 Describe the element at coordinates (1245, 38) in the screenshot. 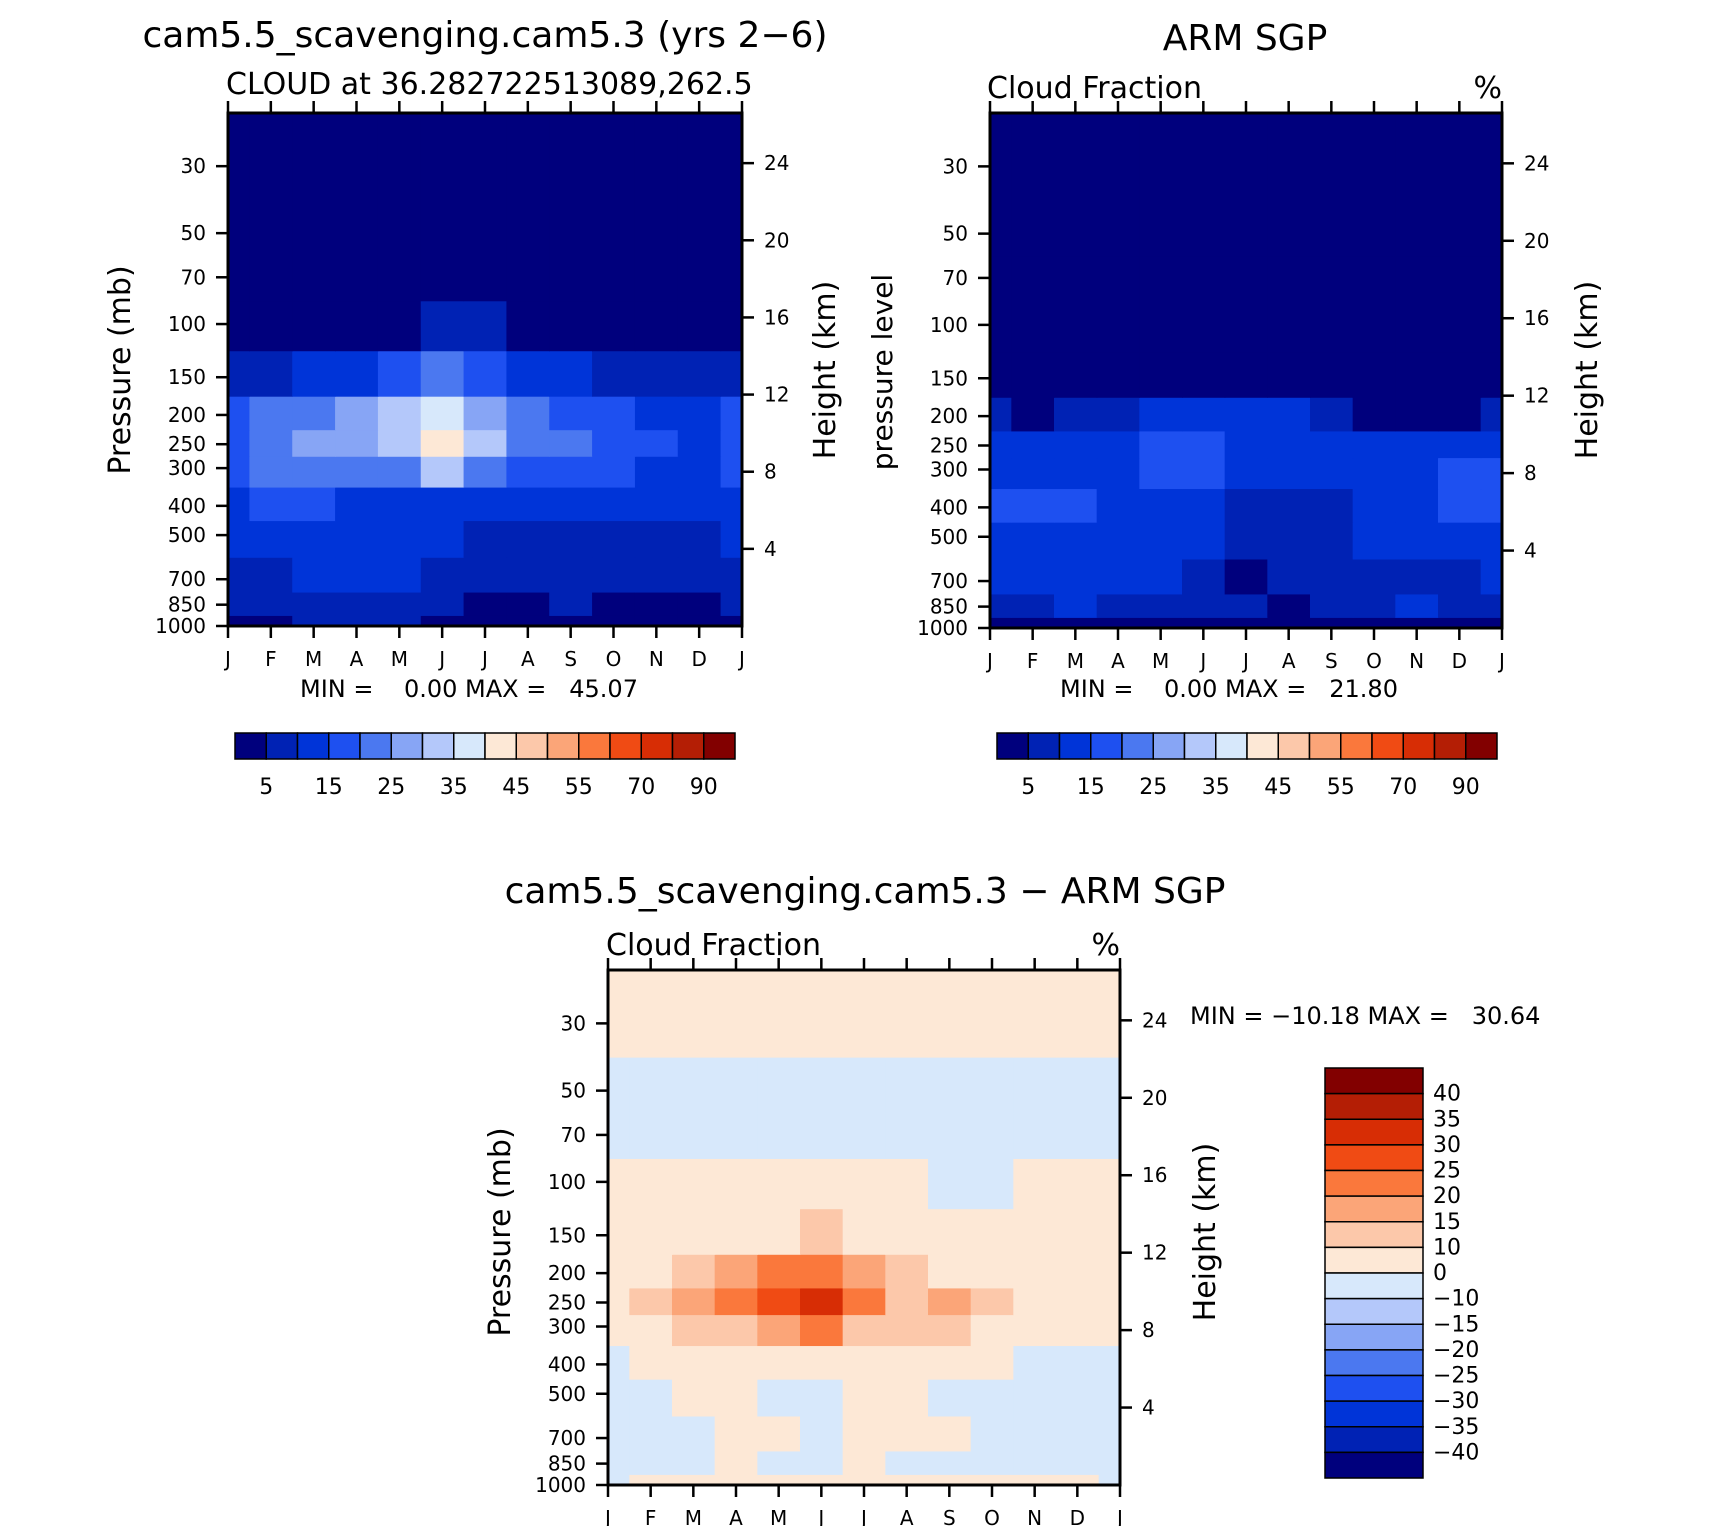

I see `obs-panel-header: ARM SGP` at that location.